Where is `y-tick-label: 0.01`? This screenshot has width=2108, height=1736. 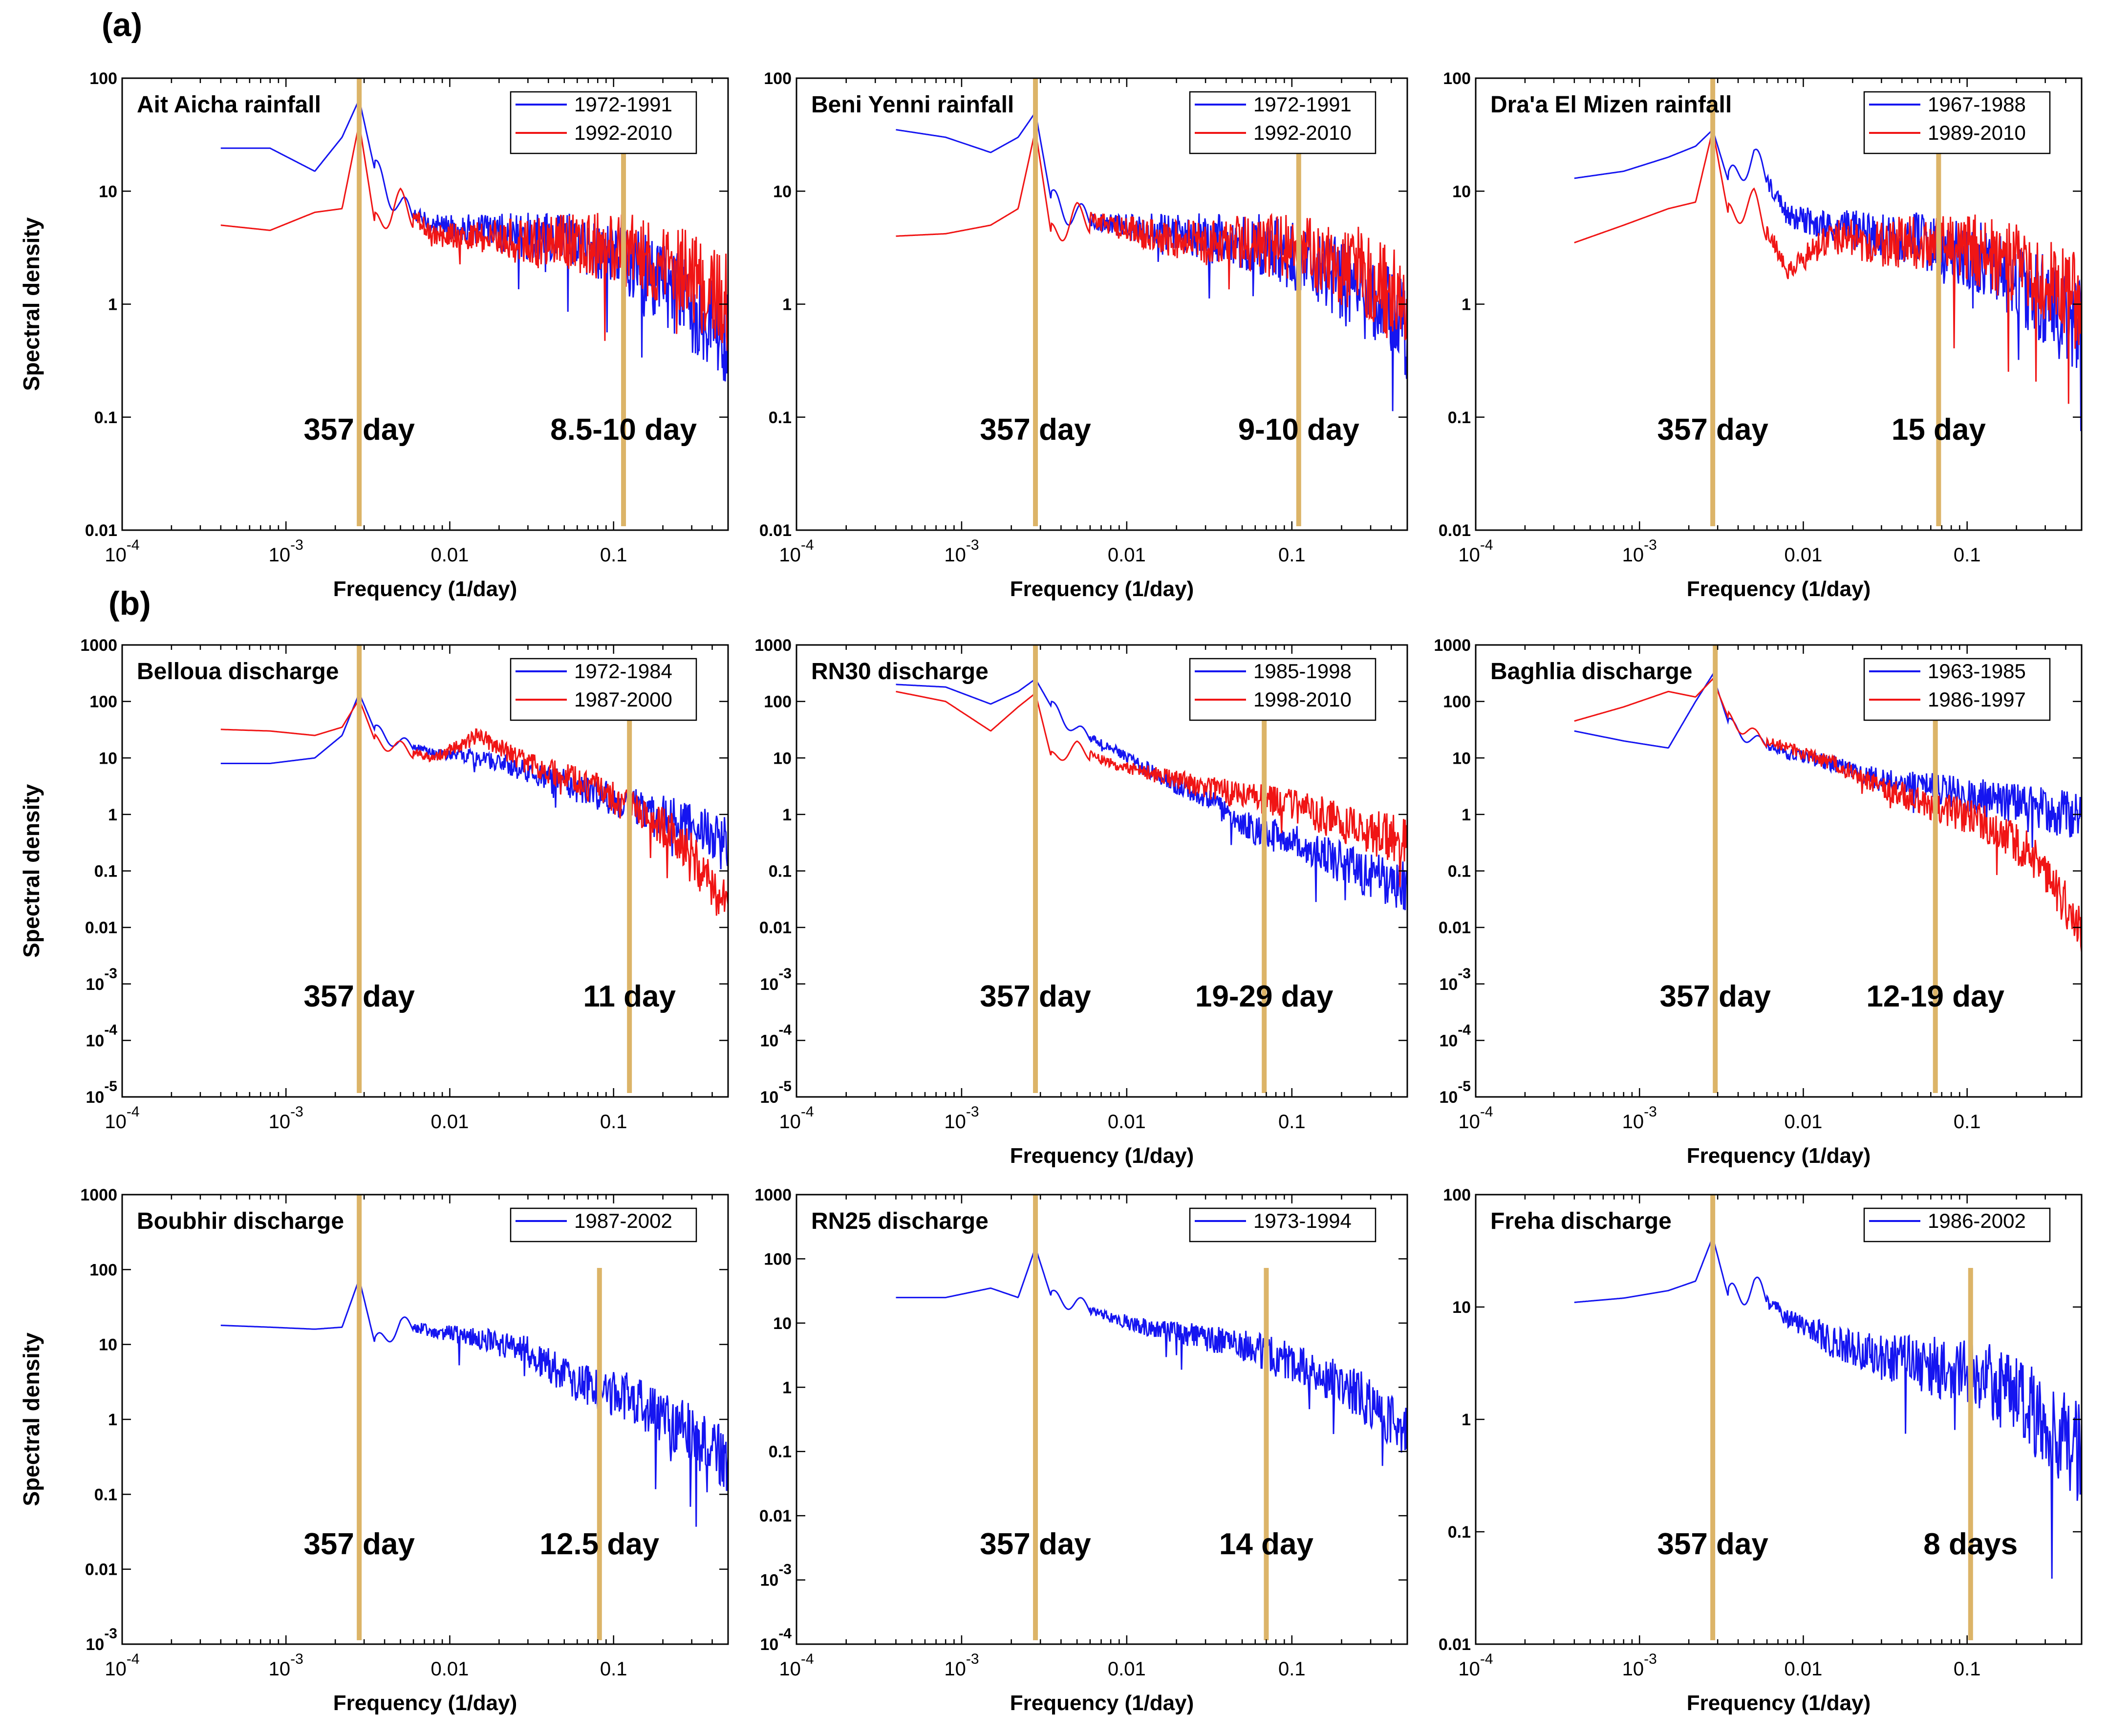
y-tick-label: 0.01 is located at coordinates (775, 1516).